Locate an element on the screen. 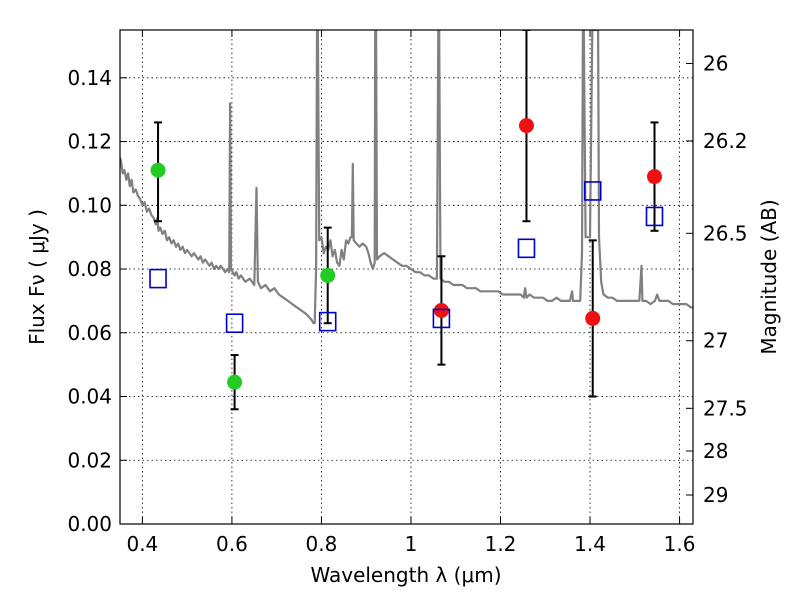 Image resolution: width=800 pixels, height=600 pixels. x-axis-title: Wavelength λ (μm) is located at coordinates (405, 575).